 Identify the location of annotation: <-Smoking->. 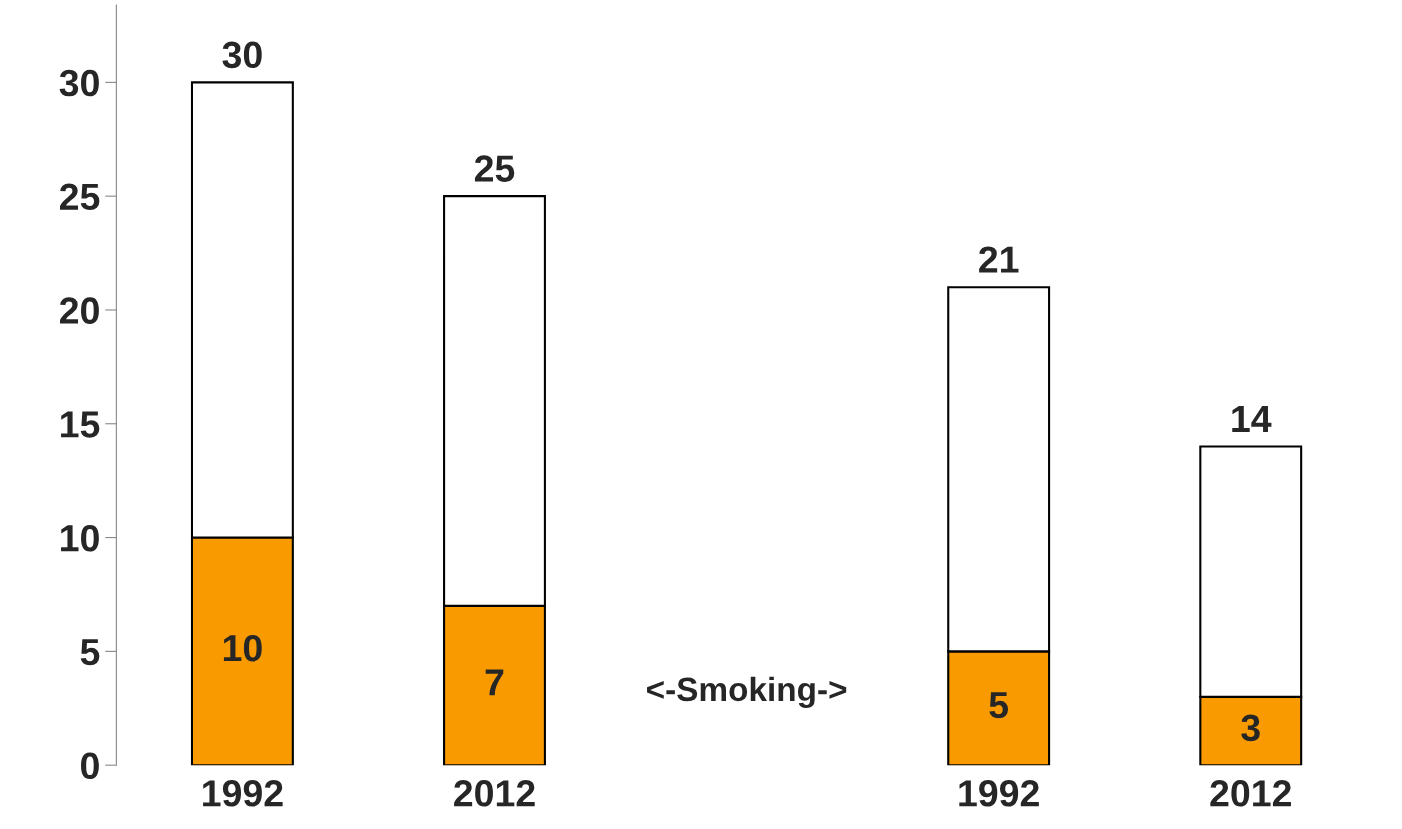
(747, 692).